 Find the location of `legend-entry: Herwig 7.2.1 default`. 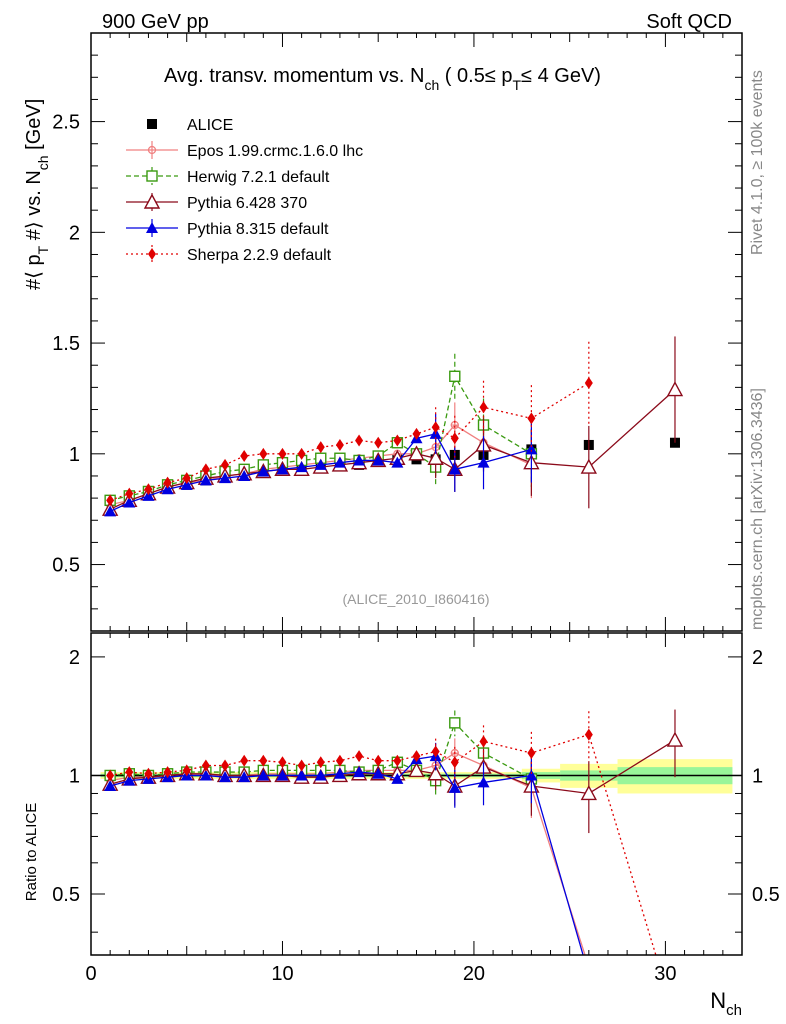

legend-entry: Herwig 7.2.1 default is located at coordinates (228, 176).